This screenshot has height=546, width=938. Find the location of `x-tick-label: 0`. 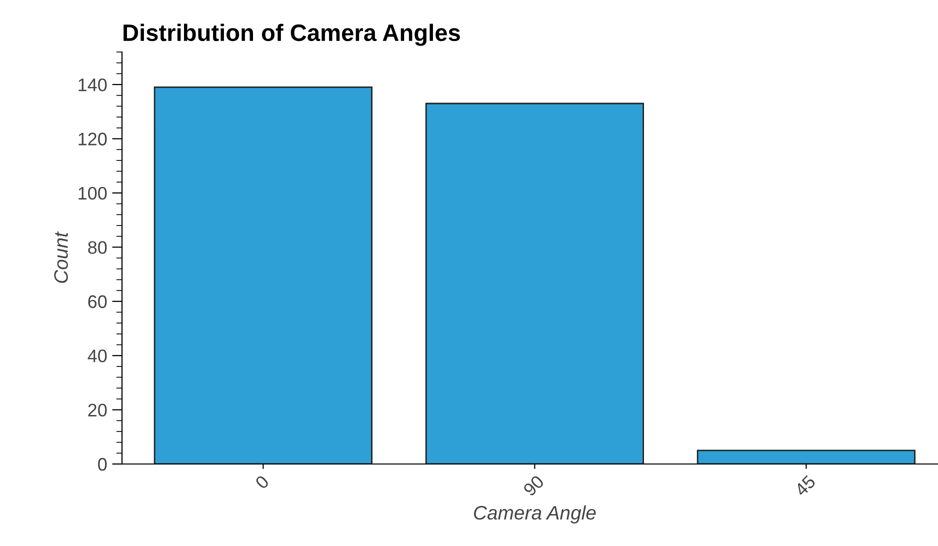

x-tick-label: 0 is located at coordinates (262, 482).